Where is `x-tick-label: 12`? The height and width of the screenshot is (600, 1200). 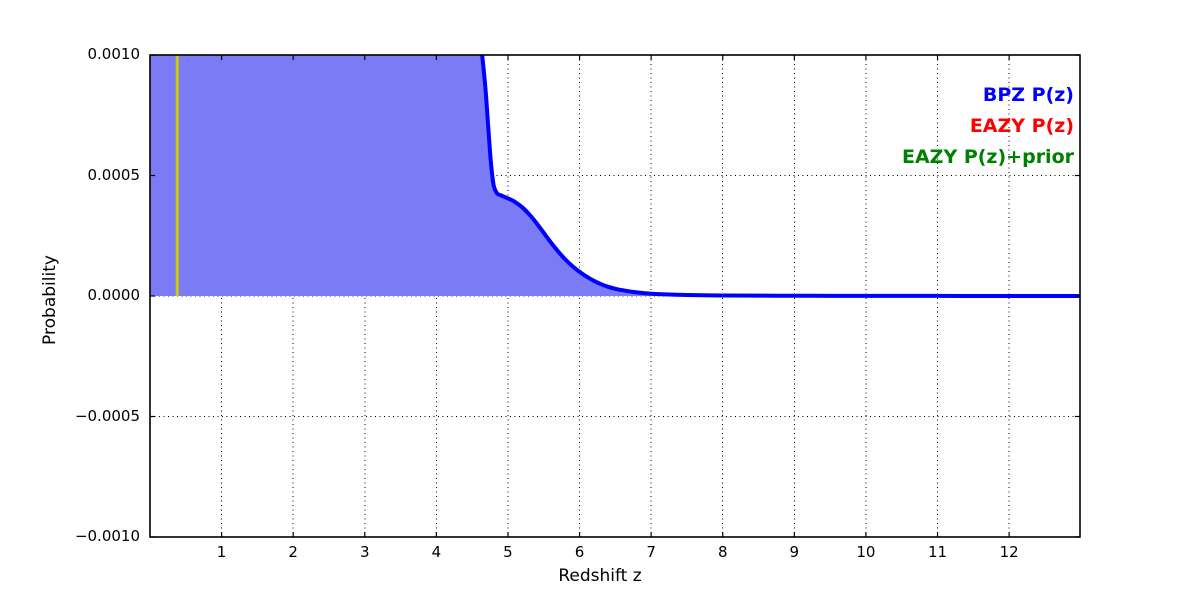 x-tick-label: 12 is located at coordinates (1009, 552).